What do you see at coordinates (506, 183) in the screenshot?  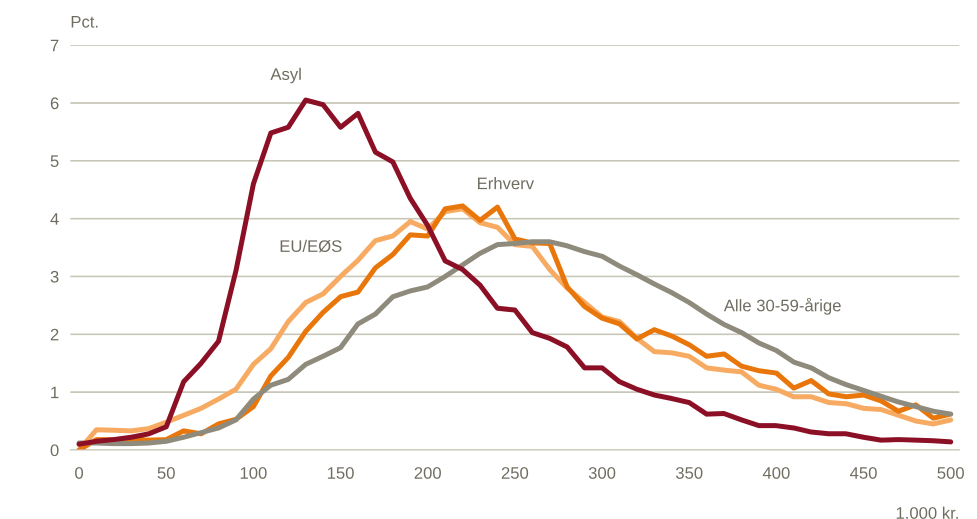 I see `series-label: Erhverv` at bounding box center [506, 183].